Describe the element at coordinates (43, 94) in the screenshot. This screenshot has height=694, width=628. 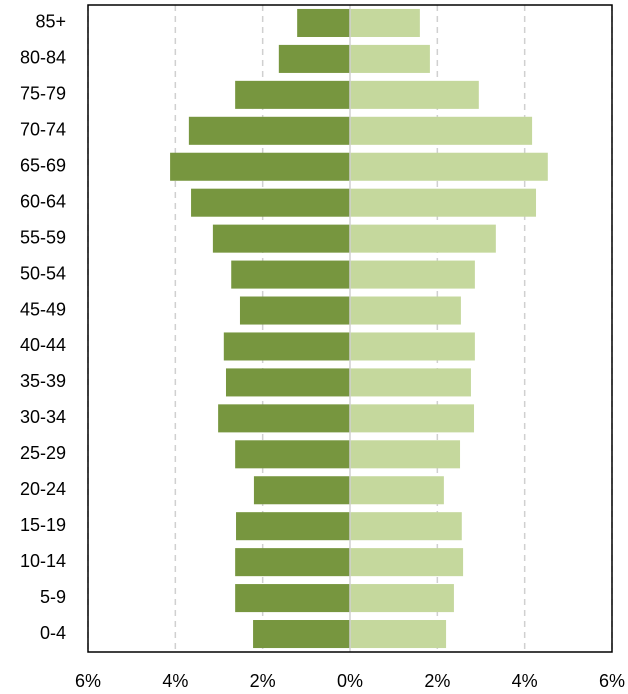
I see `y-tick-label: 75-79` at that location.